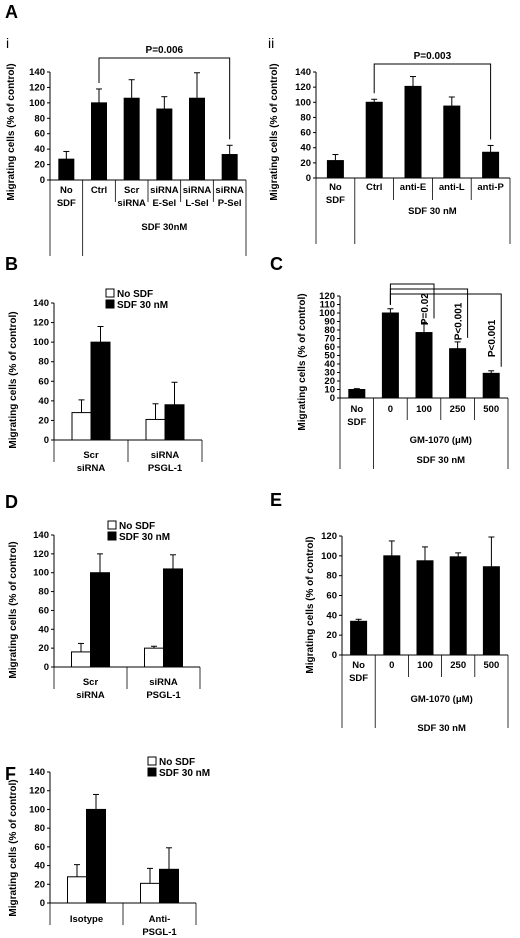  Describe the element at coordinates (271, 43) in the screenshot. I see `panel-sublabel: ii` at that location.